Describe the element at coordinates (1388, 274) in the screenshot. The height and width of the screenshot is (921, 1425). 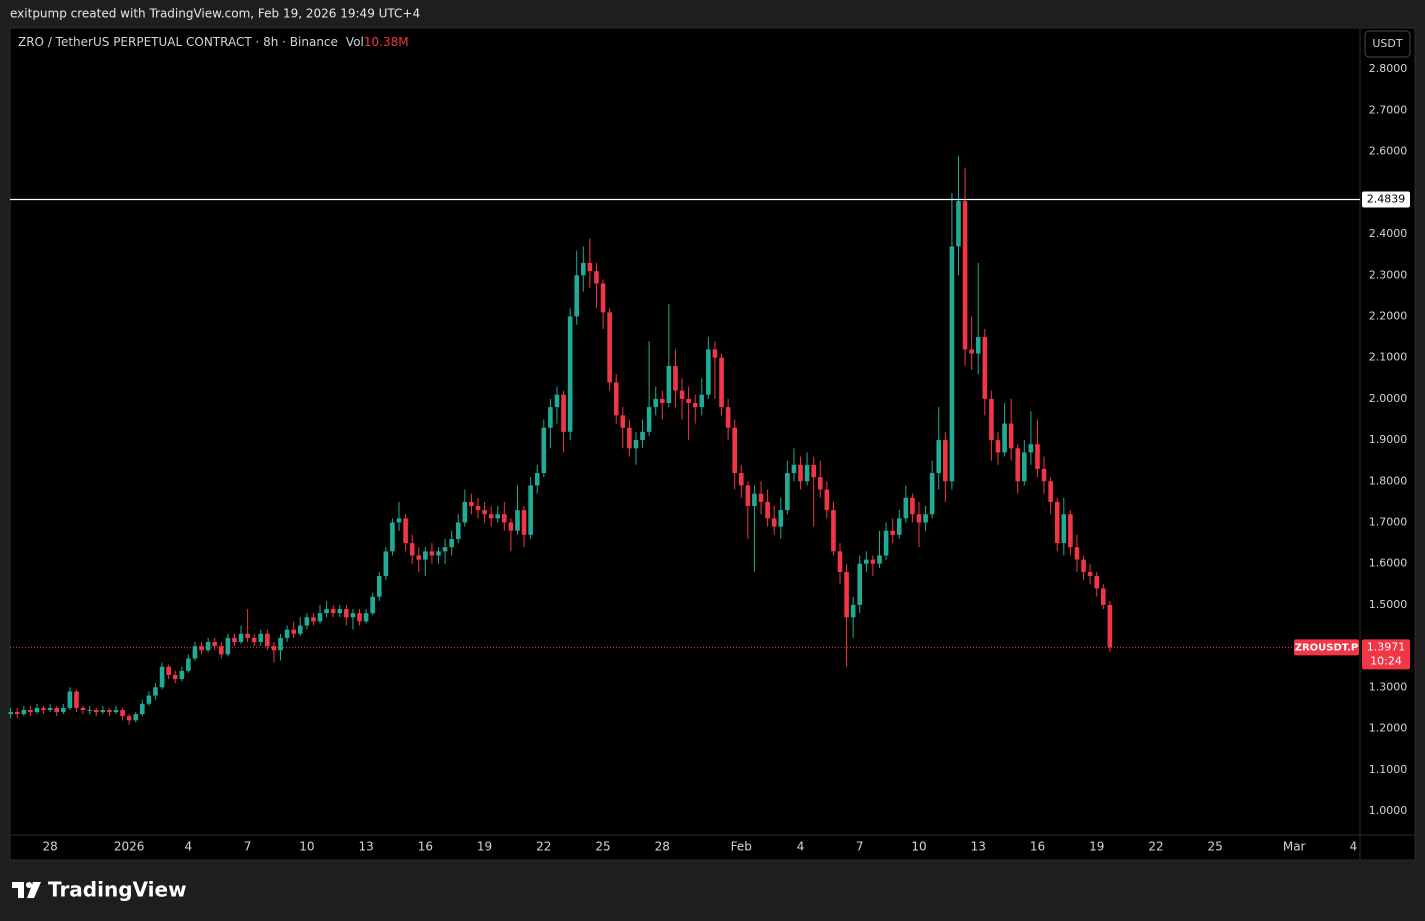
I see `y-tick-label: 2.3000` at that location.